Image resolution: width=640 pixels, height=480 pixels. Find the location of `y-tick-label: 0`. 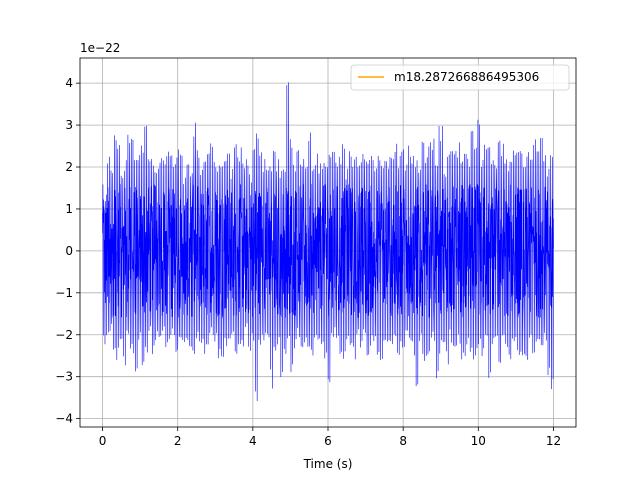

y-tick-label: 0 is located at coordinates (69, 251).